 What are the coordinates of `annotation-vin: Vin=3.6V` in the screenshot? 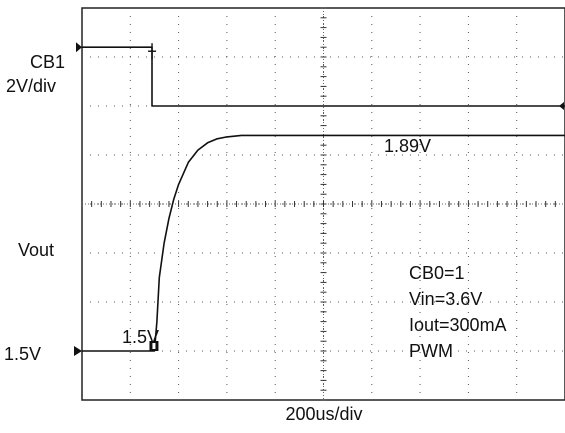 It's located at (445, 299).